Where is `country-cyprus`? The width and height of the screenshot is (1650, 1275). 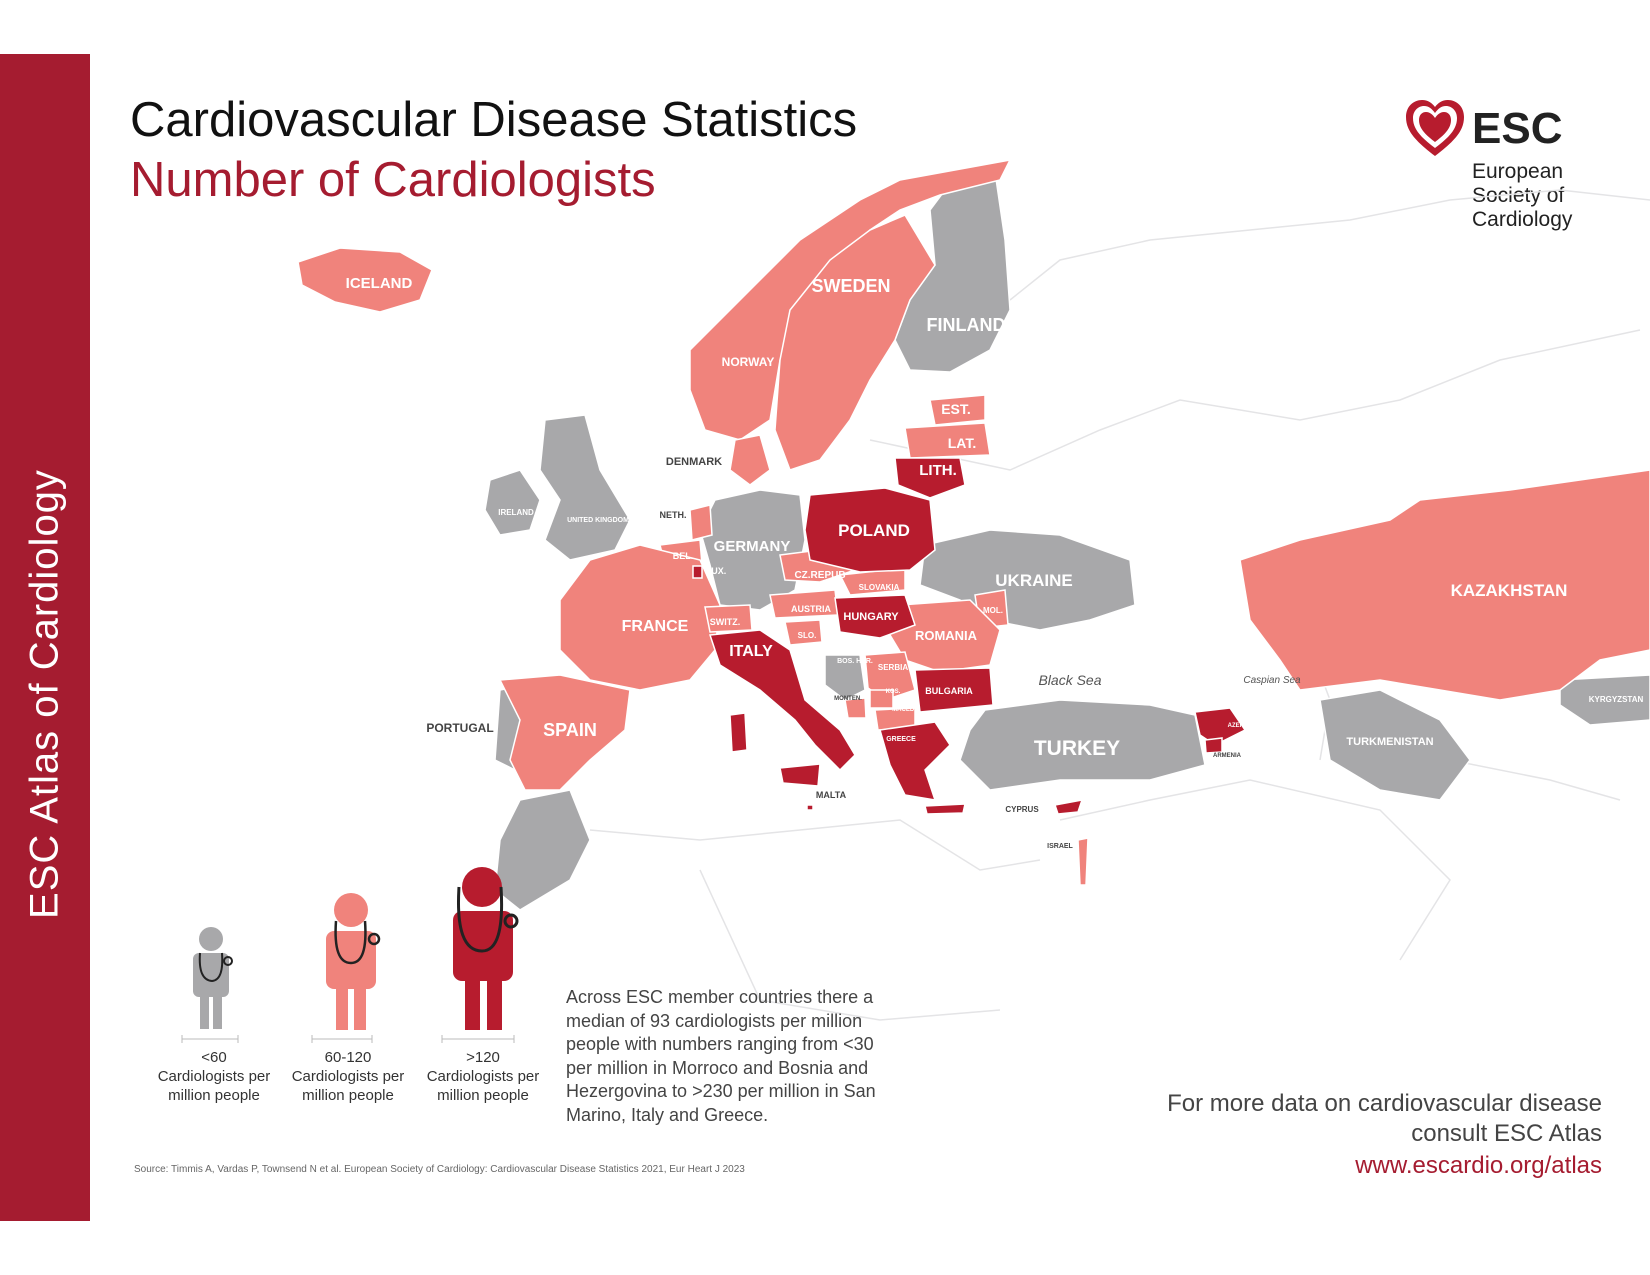
country-cyprus is located at coordinates (1069, 807).